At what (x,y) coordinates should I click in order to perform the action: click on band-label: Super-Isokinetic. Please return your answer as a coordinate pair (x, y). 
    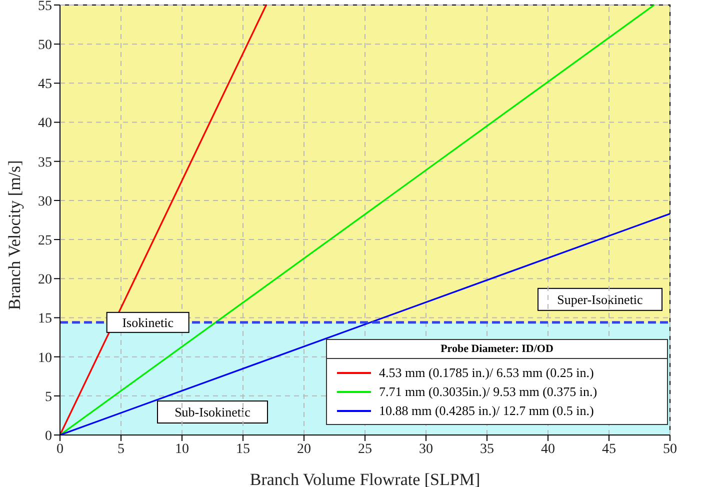
    Looking at the image, I should click on (600, 299).